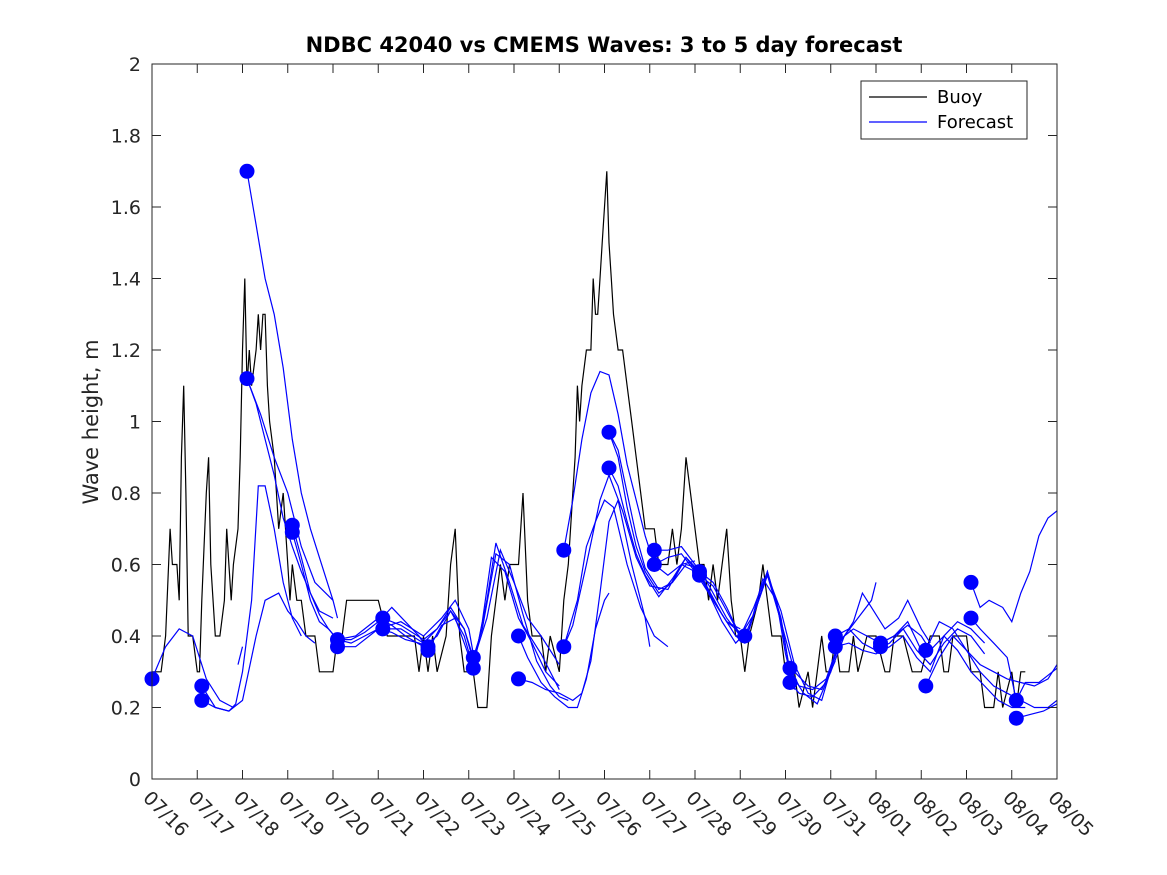 The width and height of the screenshot is (1167, 875). I want to click on legend-label-buoy: Buoy, so click(960, 97).